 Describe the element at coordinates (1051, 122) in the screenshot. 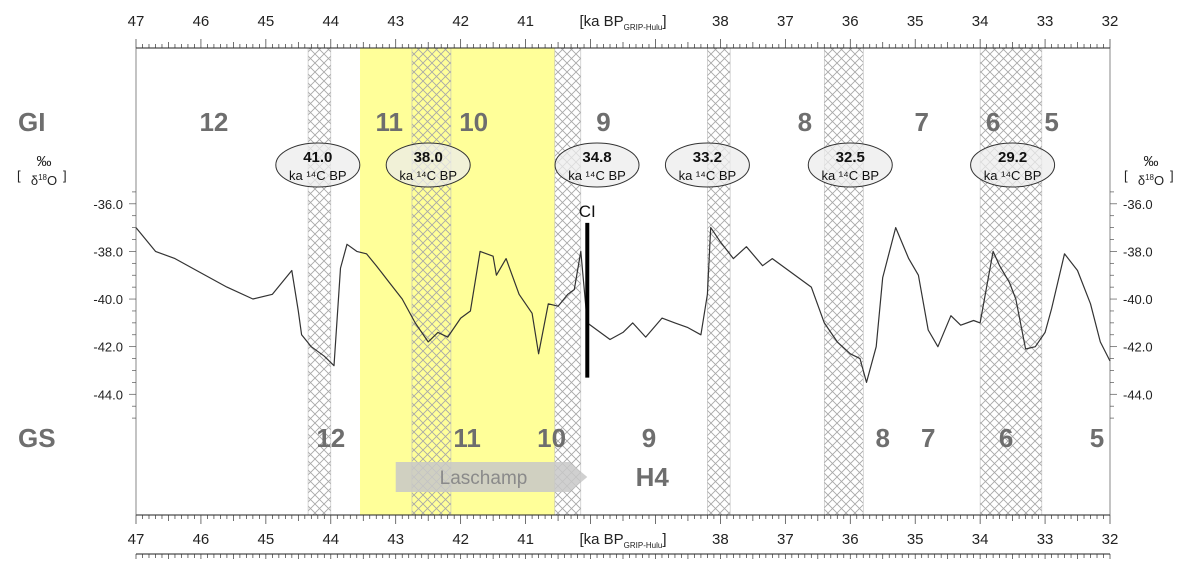

I see `gi-number-5: 5` at that location.